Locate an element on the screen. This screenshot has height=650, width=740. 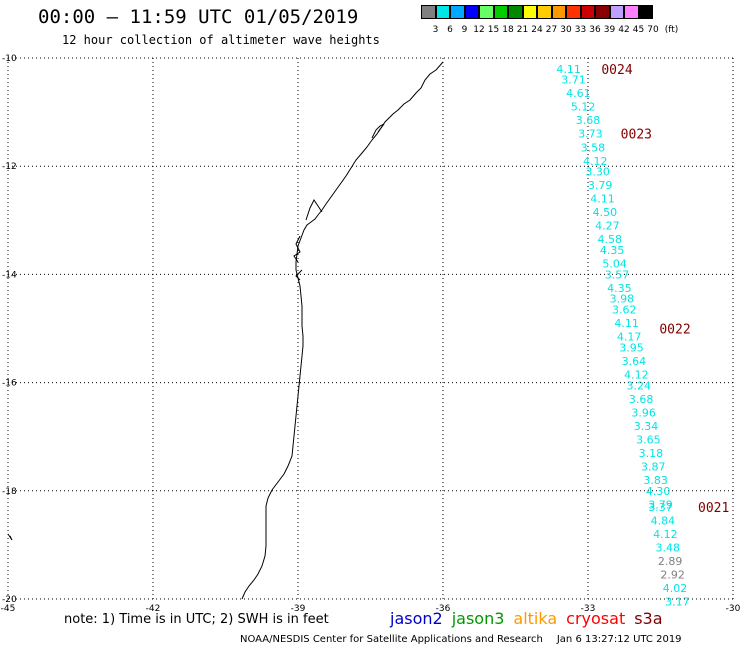
scale-label: 42 is located at coordinates (624, 30).